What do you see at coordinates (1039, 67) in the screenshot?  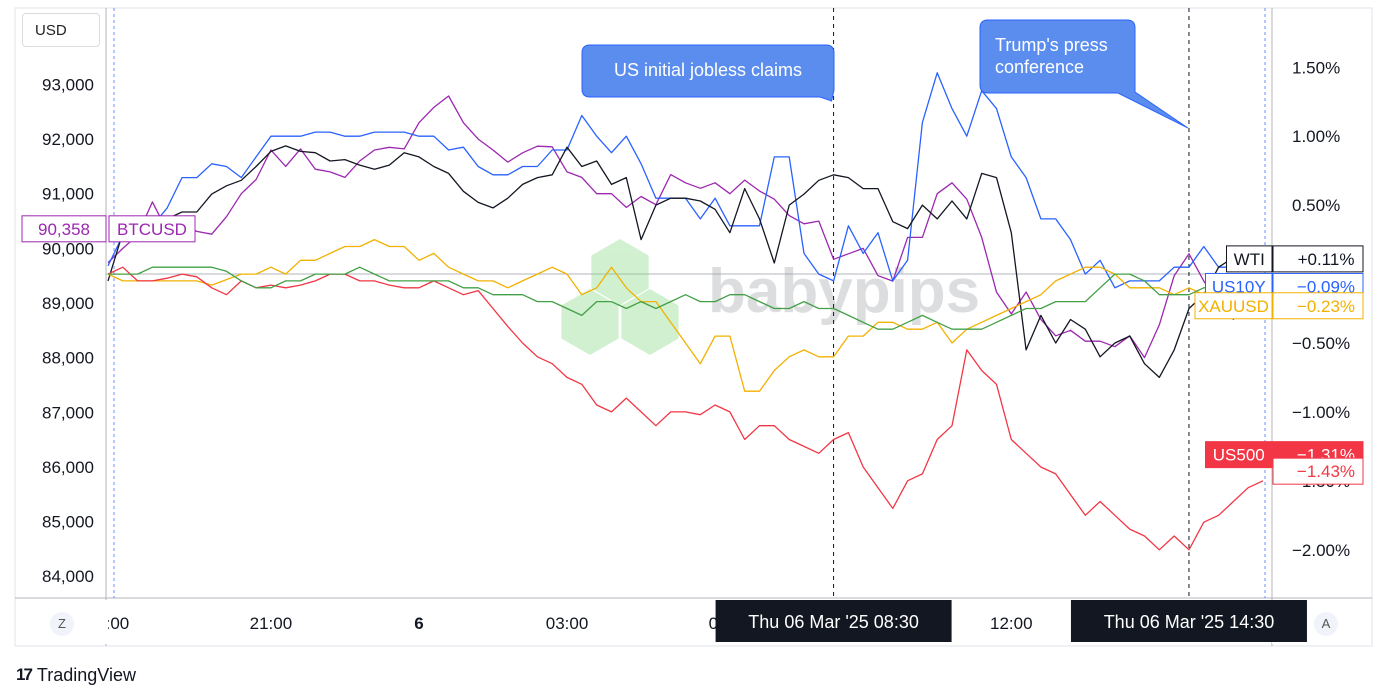 I see `callout-text-1-1: conference` at bounding box center [1039, 67].